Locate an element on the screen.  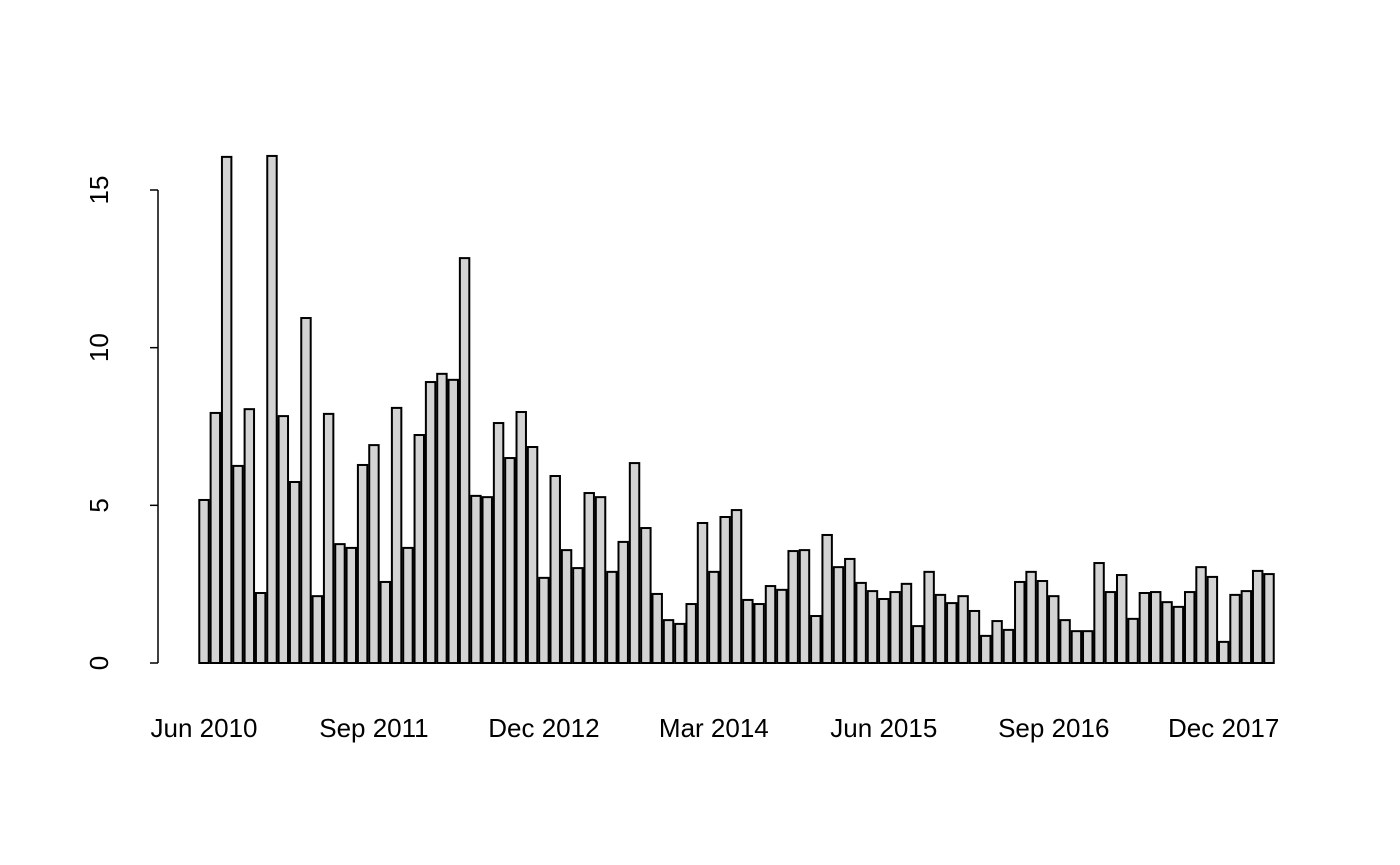
y-tick-label: 10 is located at coordinates (99, 347).